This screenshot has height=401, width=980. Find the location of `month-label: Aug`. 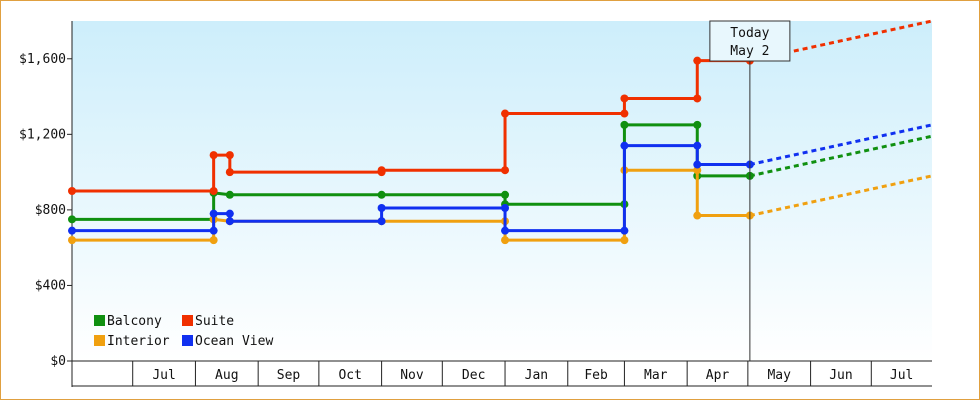

month-label: Aug is located at coordinates (226, 375).